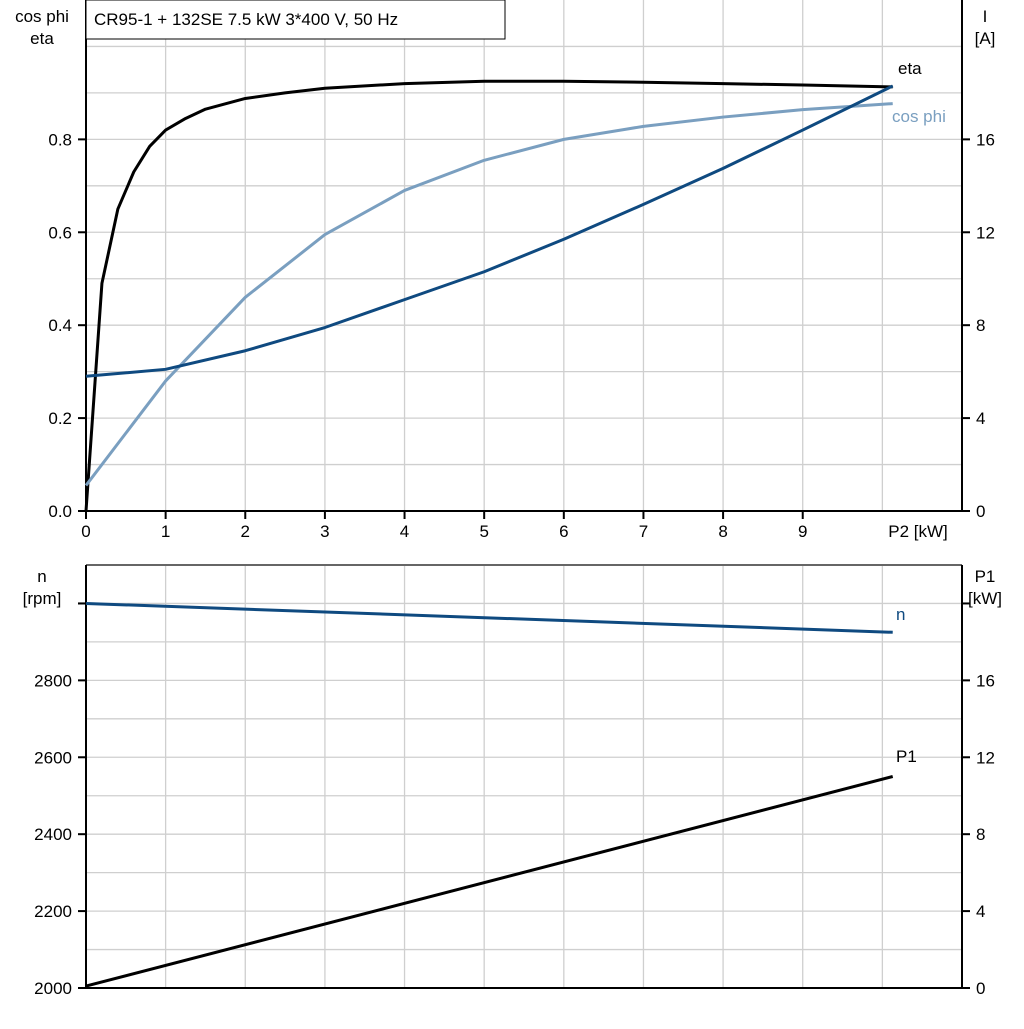  I want to click on x-axis-label: P2 [kW], so click(918, 531).